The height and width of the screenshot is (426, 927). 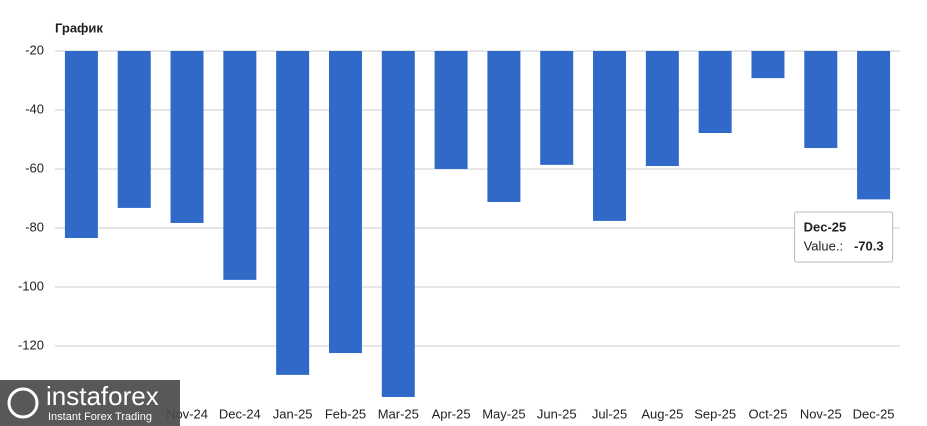 What do you see at coordinates (100, 417) in the screenshot?
I see `watermark-tagline: Instant Forex Trading` at bounding box center [100, 417].